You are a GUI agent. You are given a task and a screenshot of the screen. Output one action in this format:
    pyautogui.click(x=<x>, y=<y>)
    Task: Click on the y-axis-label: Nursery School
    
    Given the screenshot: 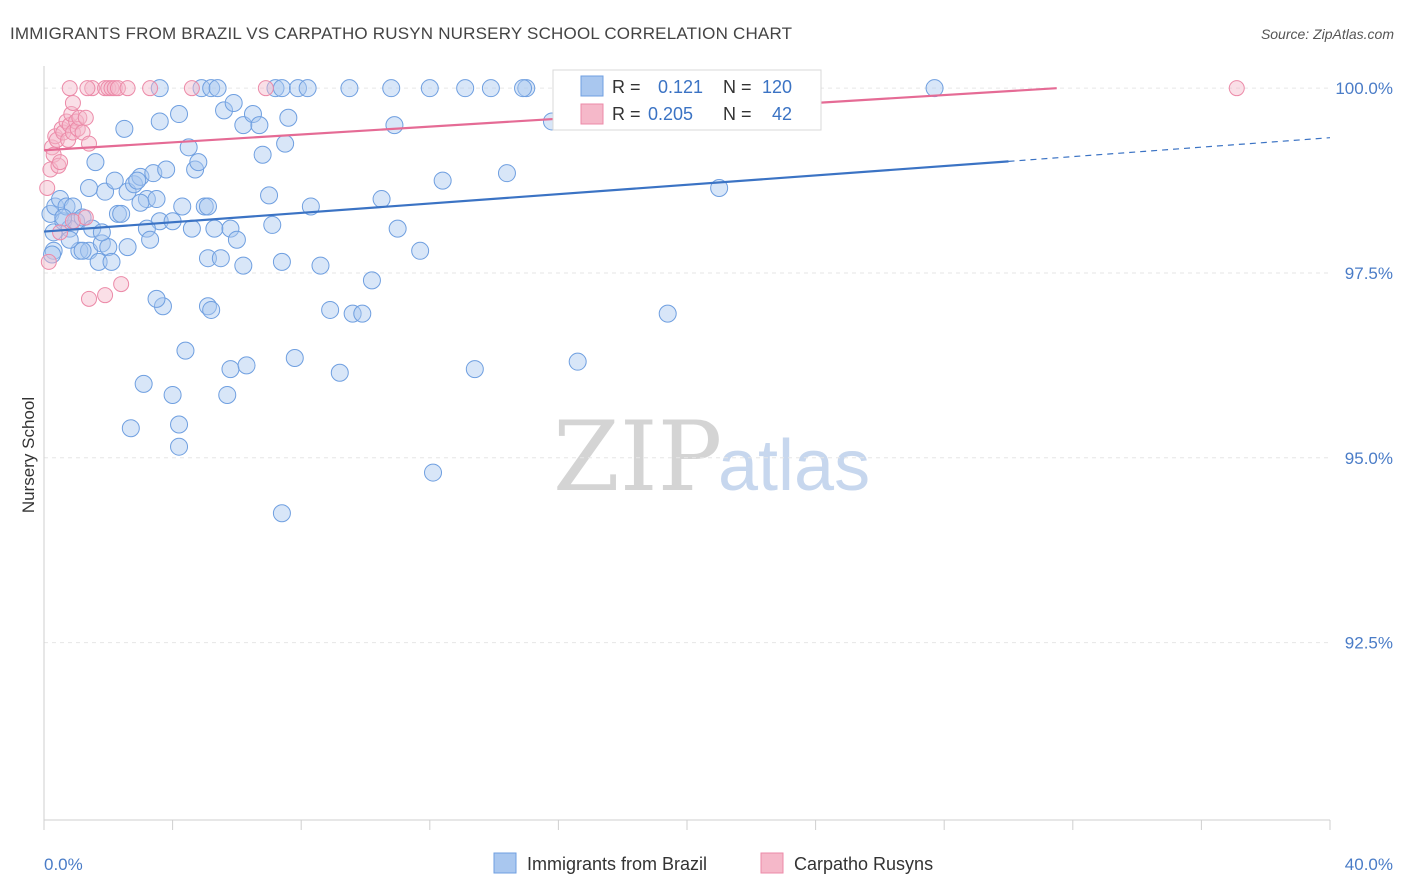 What is the action you would take?
    pyautogui.click(x=28, y=455)
    